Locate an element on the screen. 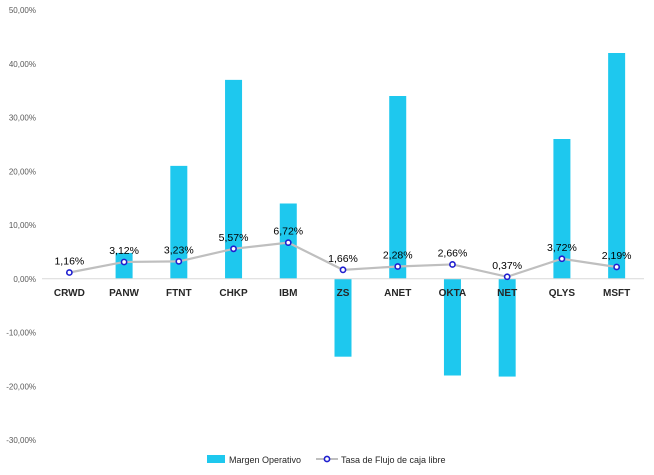 The height and width of the screenshot is (475, 654). data-label: 3,12% is located at coordinates (124, 251).